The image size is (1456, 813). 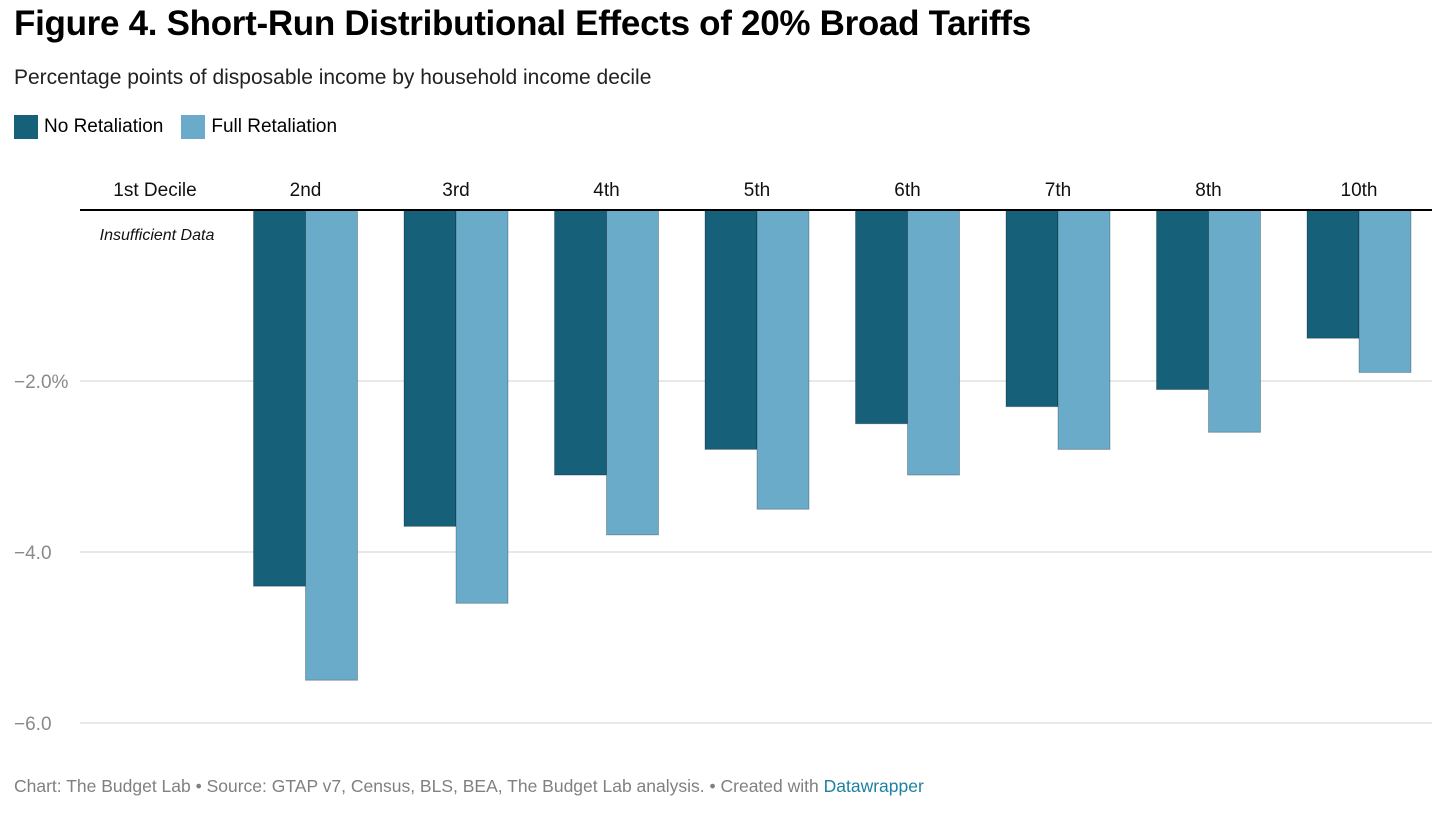 What do you see at coordinates (1208, 190) in the screenshot?
I see `x-category-label: 8th` at bounding box center [1208, 190].